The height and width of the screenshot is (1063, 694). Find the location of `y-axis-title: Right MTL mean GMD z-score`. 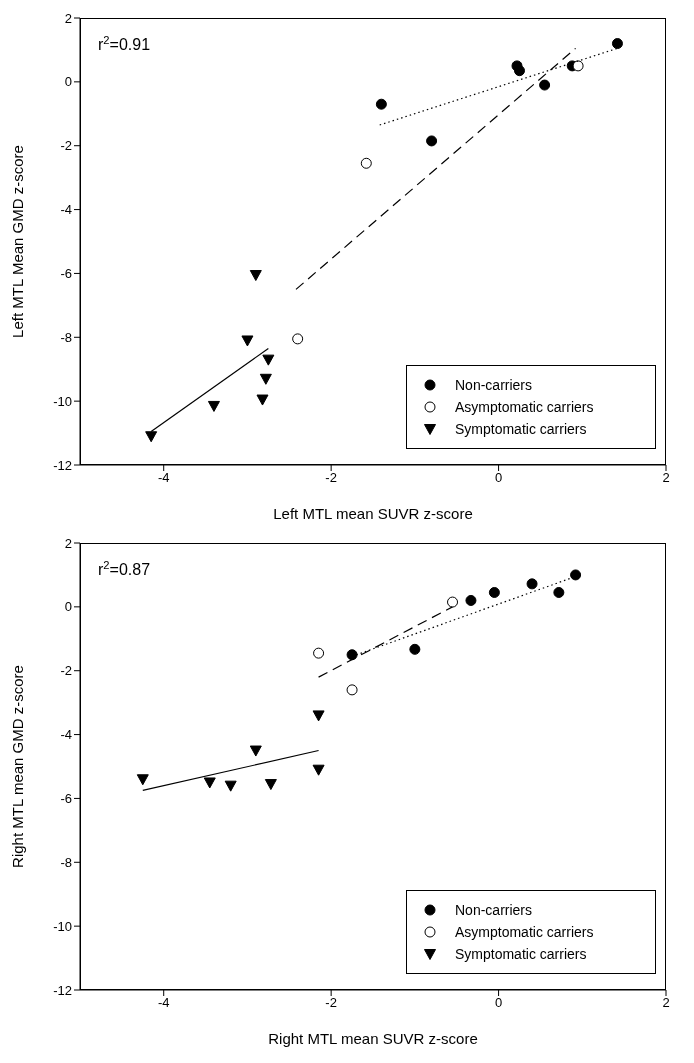

y-axis-title: Right MTL mean GMD z-score is located at coordinates (18, 766).